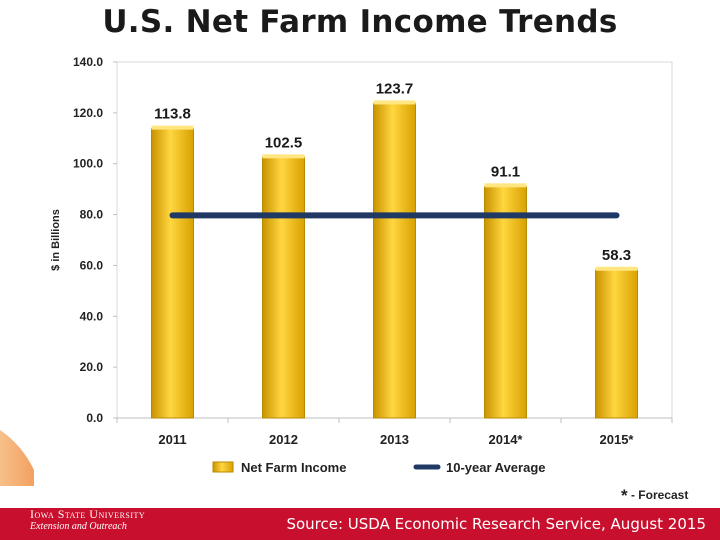 This screenshot has width=720, height=540. I want to click on data-label: 113.8, so click(172, 114).